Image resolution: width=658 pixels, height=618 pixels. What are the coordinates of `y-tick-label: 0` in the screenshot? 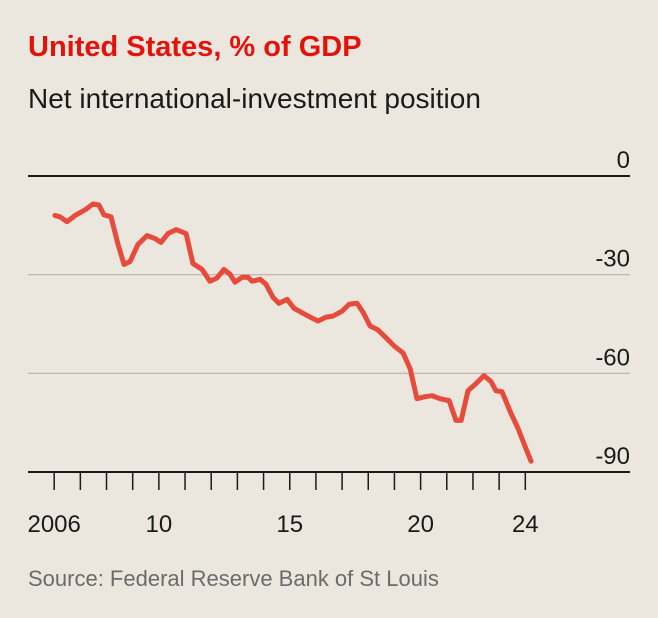 It's located at (623, 160).